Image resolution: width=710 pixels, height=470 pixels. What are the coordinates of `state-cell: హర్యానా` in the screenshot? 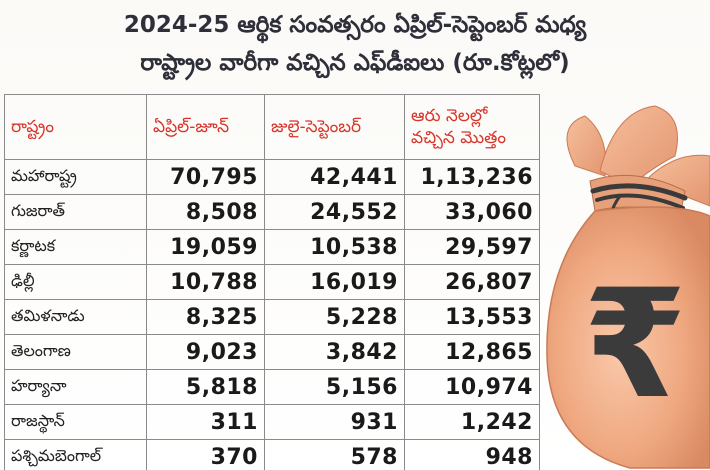 It's located at (75, 387).